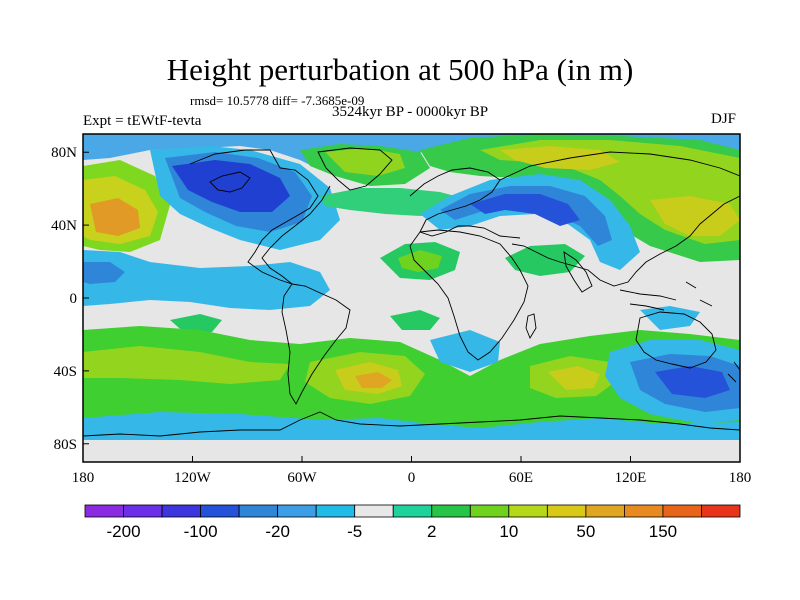 The image size is (800, 600). I want to click on y-tick-label: 0, so click(74, 299).